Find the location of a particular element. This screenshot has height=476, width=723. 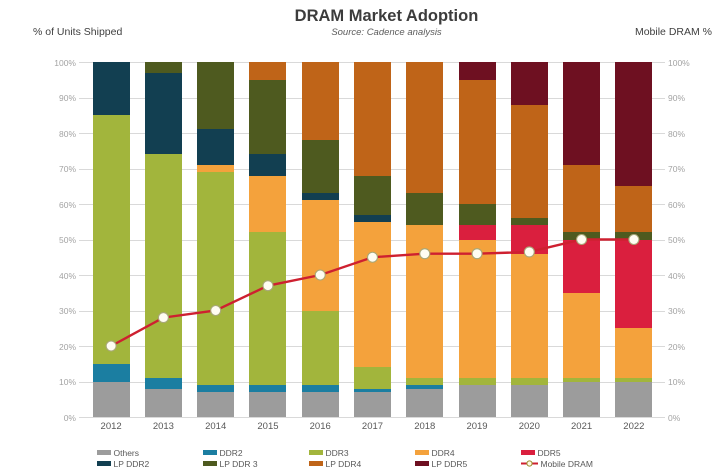

mobile-dram-line-icon is located at coordinates (529, 463).